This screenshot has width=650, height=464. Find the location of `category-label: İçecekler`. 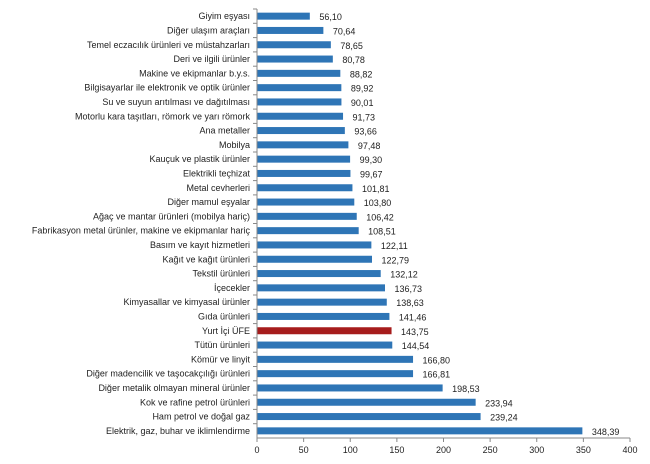

category-label: İçecekler is located at coordinates (232, 288).